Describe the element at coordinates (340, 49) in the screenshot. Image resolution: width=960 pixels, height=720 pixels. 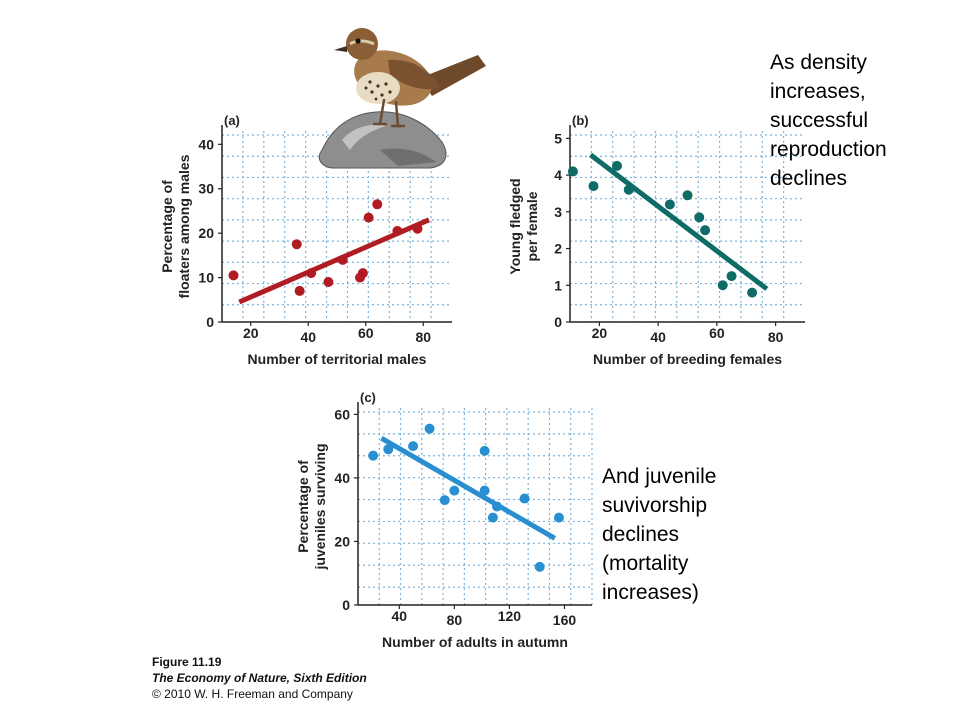
I see `bird-beak` at that location.